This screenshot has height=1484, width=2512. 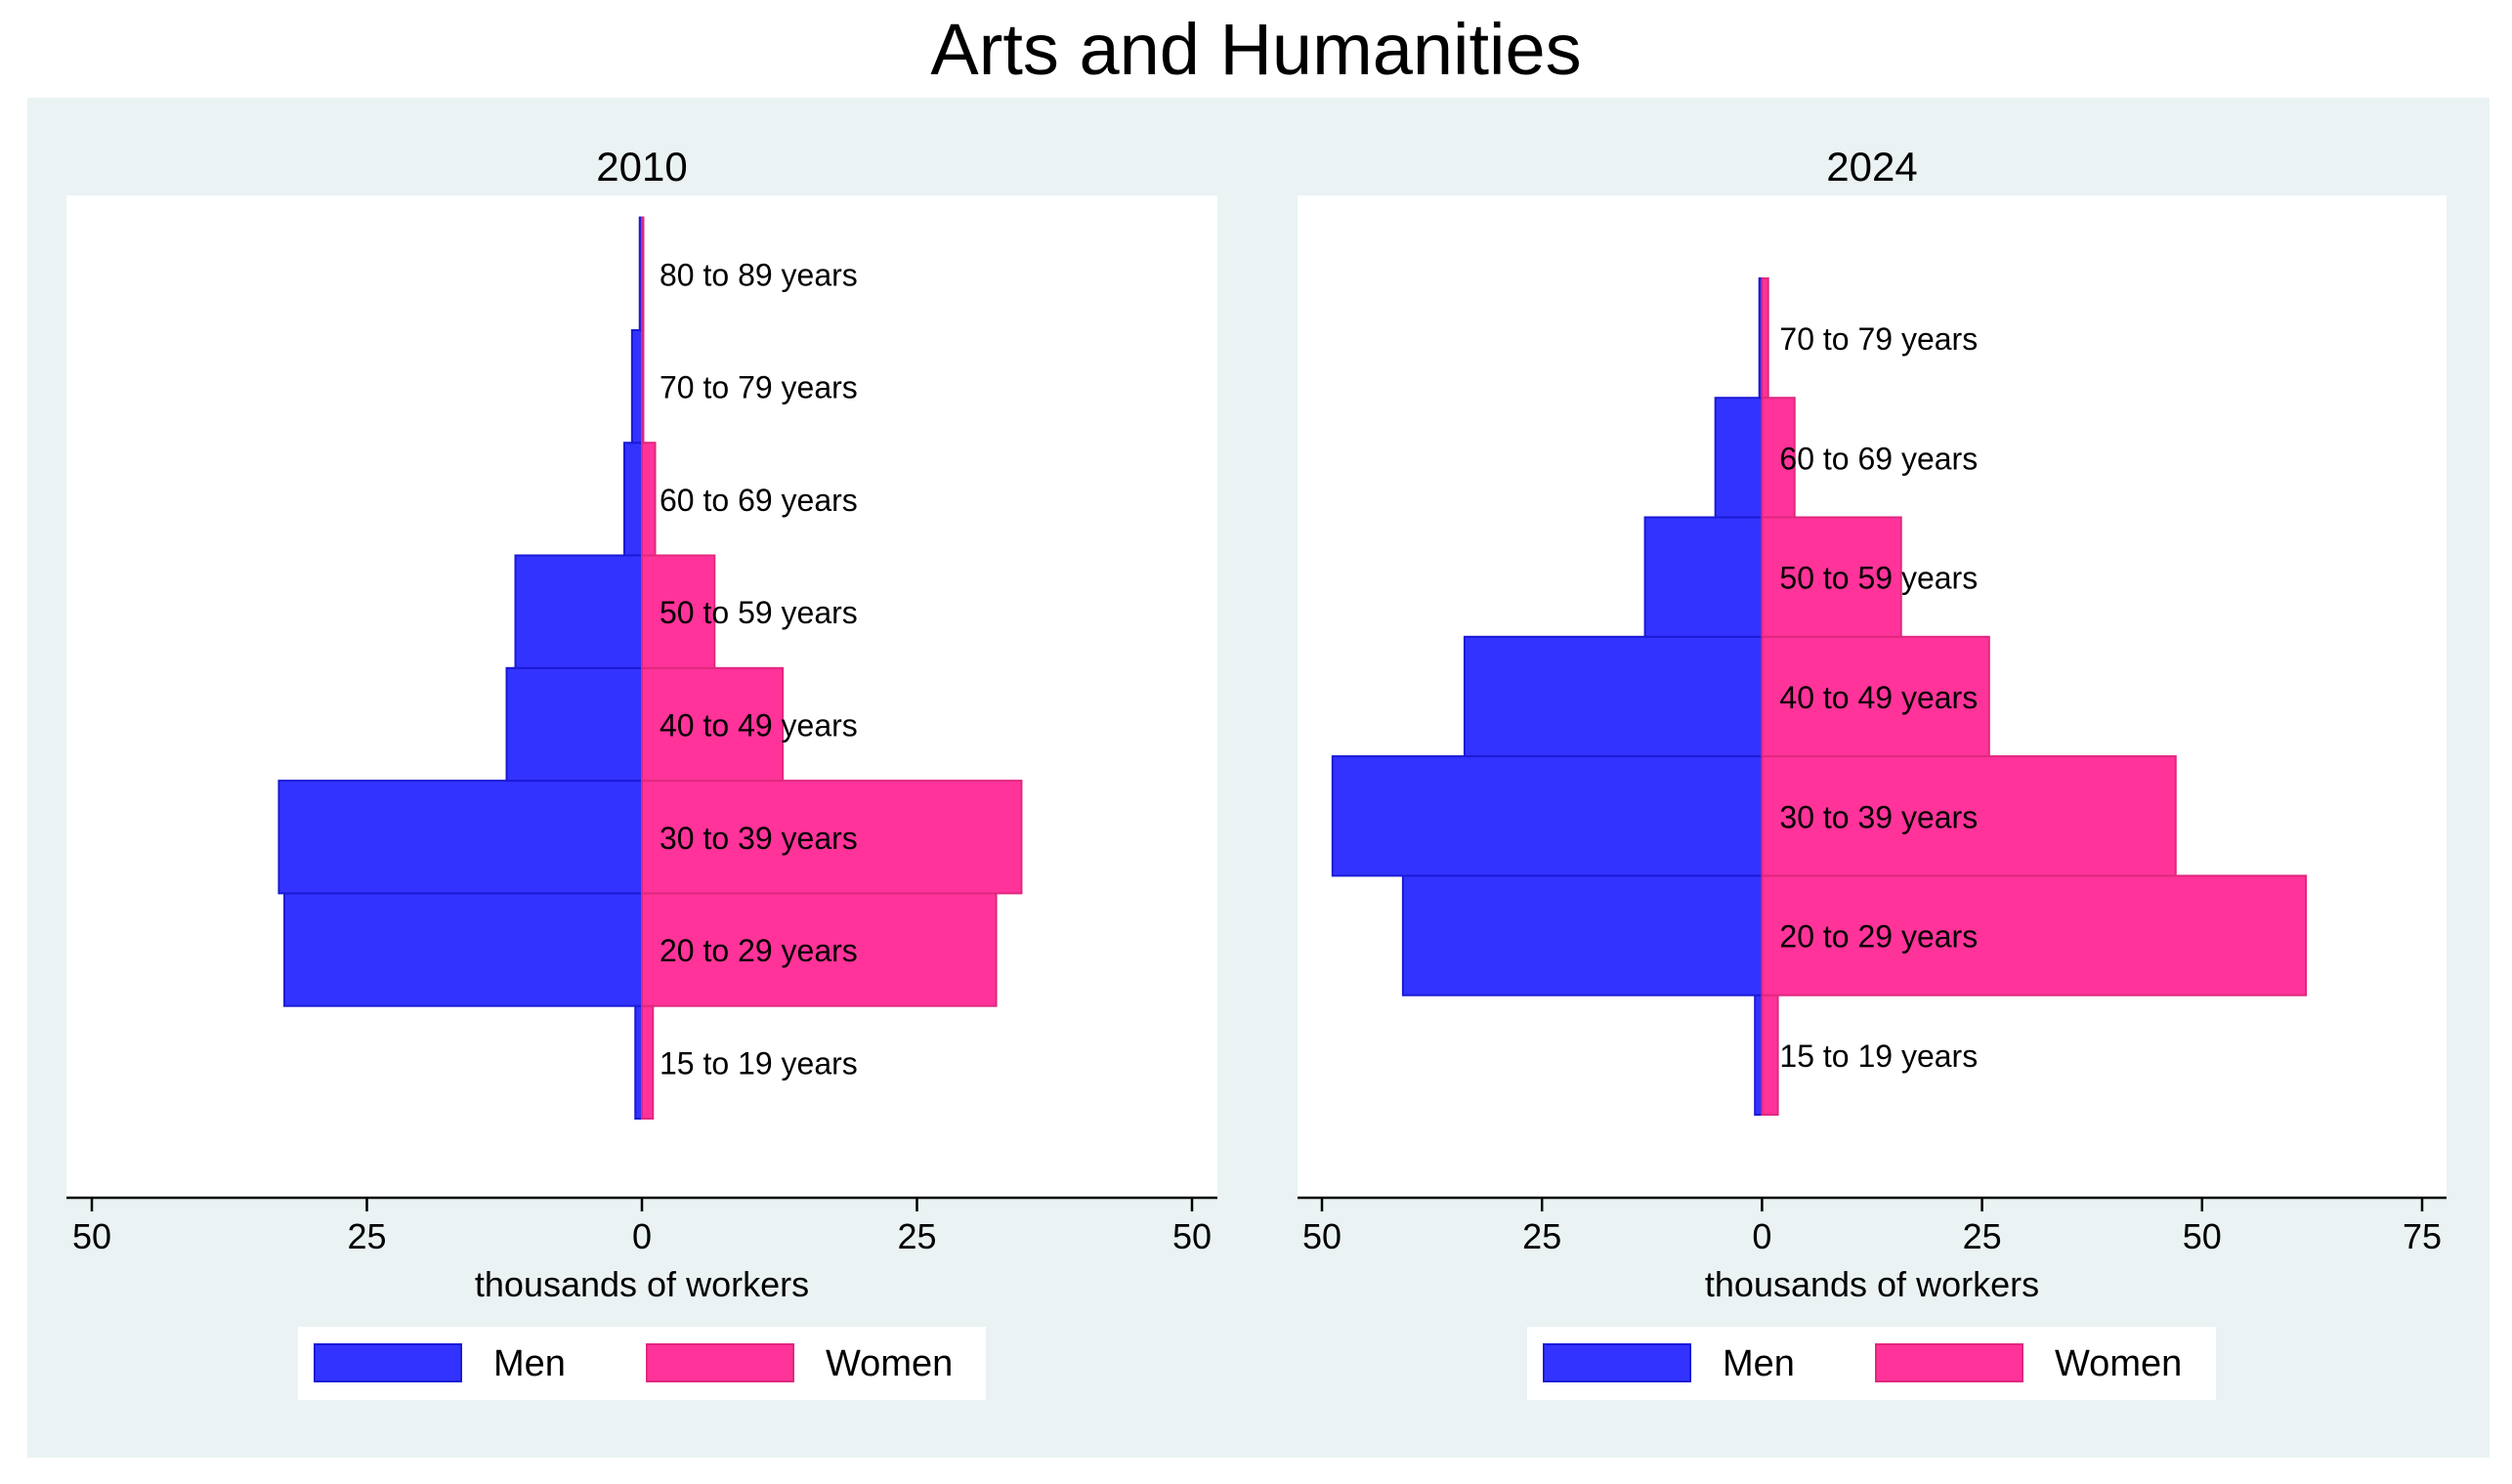 I want to click on subplot-title: 2010, so click(x=641, y=167).